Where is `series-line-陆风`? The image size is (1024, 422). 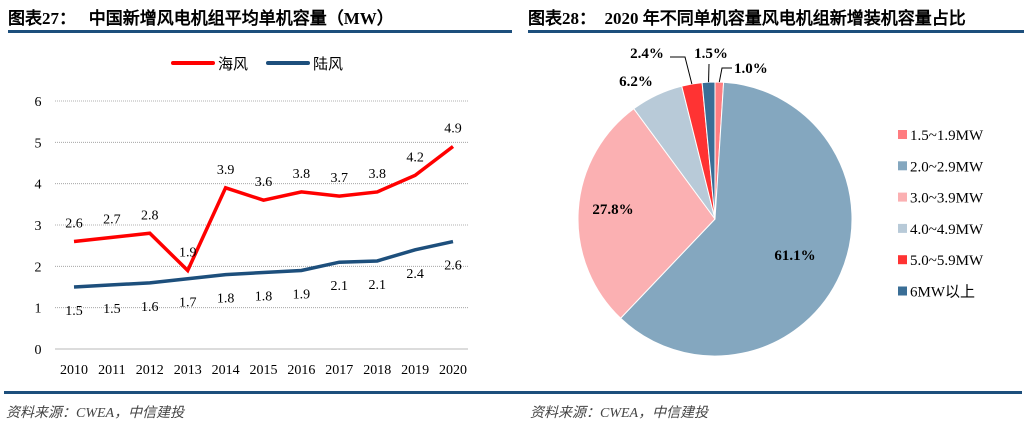 series-line-陆风 is located at coordinates (263, 264).